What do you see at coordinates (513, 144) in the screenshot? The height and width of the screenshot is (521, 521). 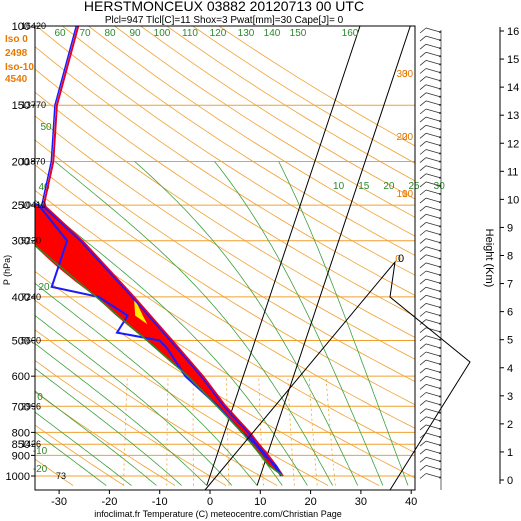 I see `height-tick-label: 12` at bounding box center [513, 144].